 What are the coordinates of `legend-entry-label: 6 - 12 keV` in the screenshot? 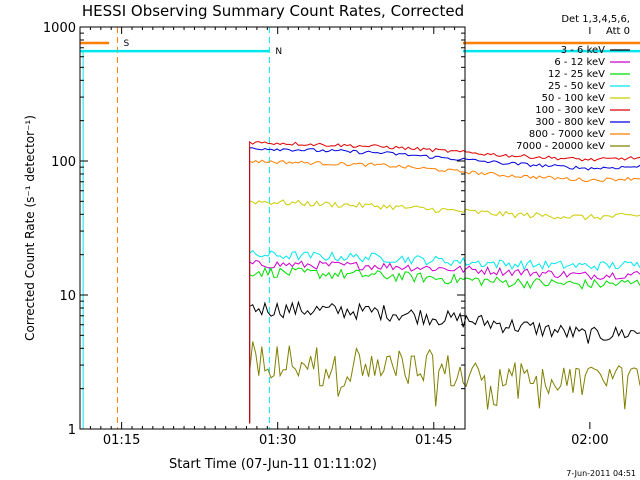 It's located at (579, 62).